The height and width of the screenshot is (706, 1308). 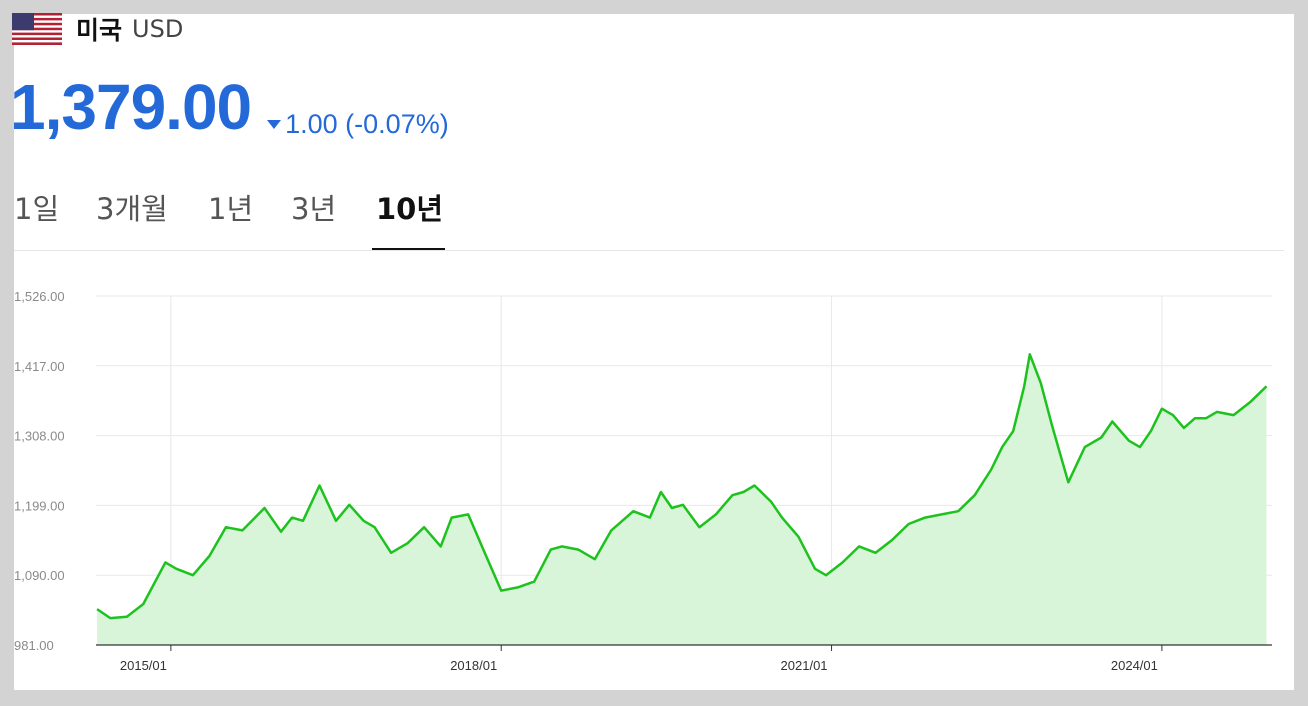 What do you see at coordinates (231, 209) in the screenshot?
I see `tab-1-year: 1년` at bounding box center [231, 209].